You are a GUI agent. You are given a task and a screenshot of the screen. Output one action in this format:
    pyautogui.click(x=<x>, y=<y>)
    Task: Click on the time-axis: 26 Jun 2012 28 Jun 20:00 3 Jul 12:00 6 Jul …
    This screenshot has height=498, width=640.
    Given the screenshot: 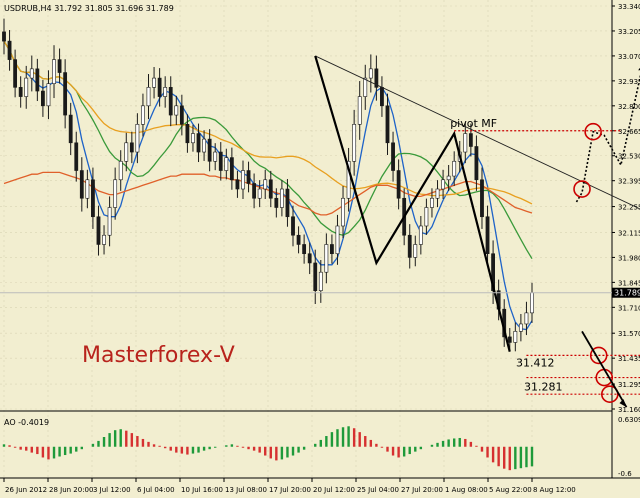 What is the action you would take?
    pyautogui.click(x=320, y=485)
    